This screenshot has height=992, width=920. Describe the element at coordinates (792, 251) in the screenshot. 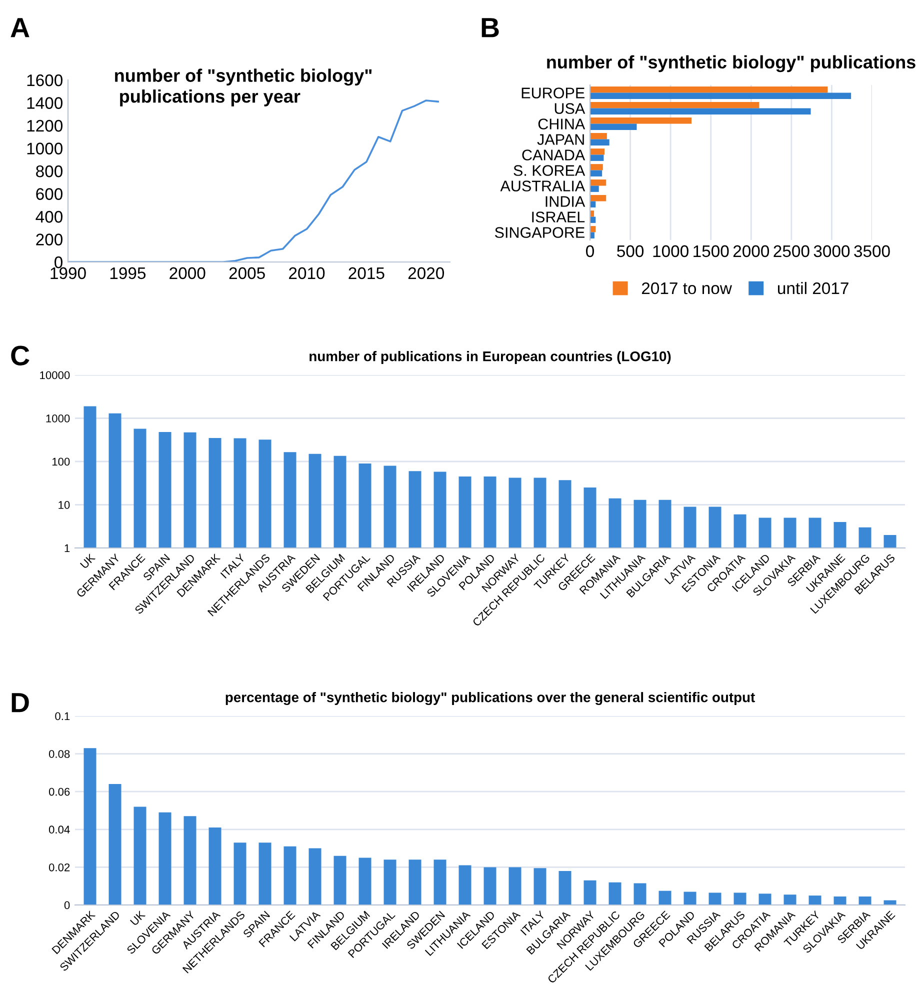

I see `x-tick-label: 2500` at that location.